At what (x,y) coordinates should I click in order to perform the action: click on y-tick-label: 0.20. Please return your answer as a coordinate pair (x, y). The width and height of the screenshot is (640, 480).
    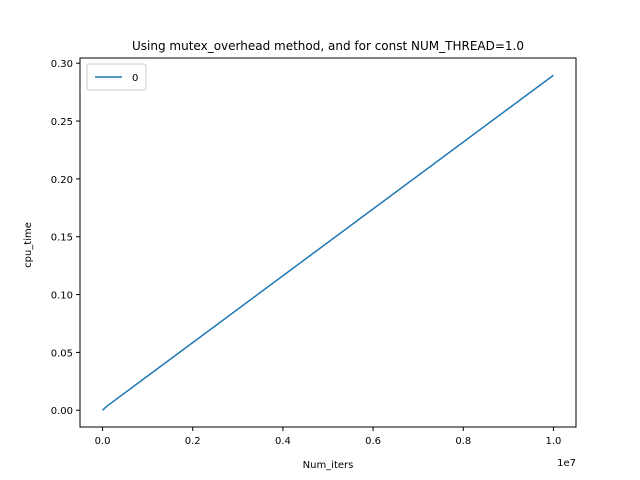
    Looking at the image, I should click on (62, 180).